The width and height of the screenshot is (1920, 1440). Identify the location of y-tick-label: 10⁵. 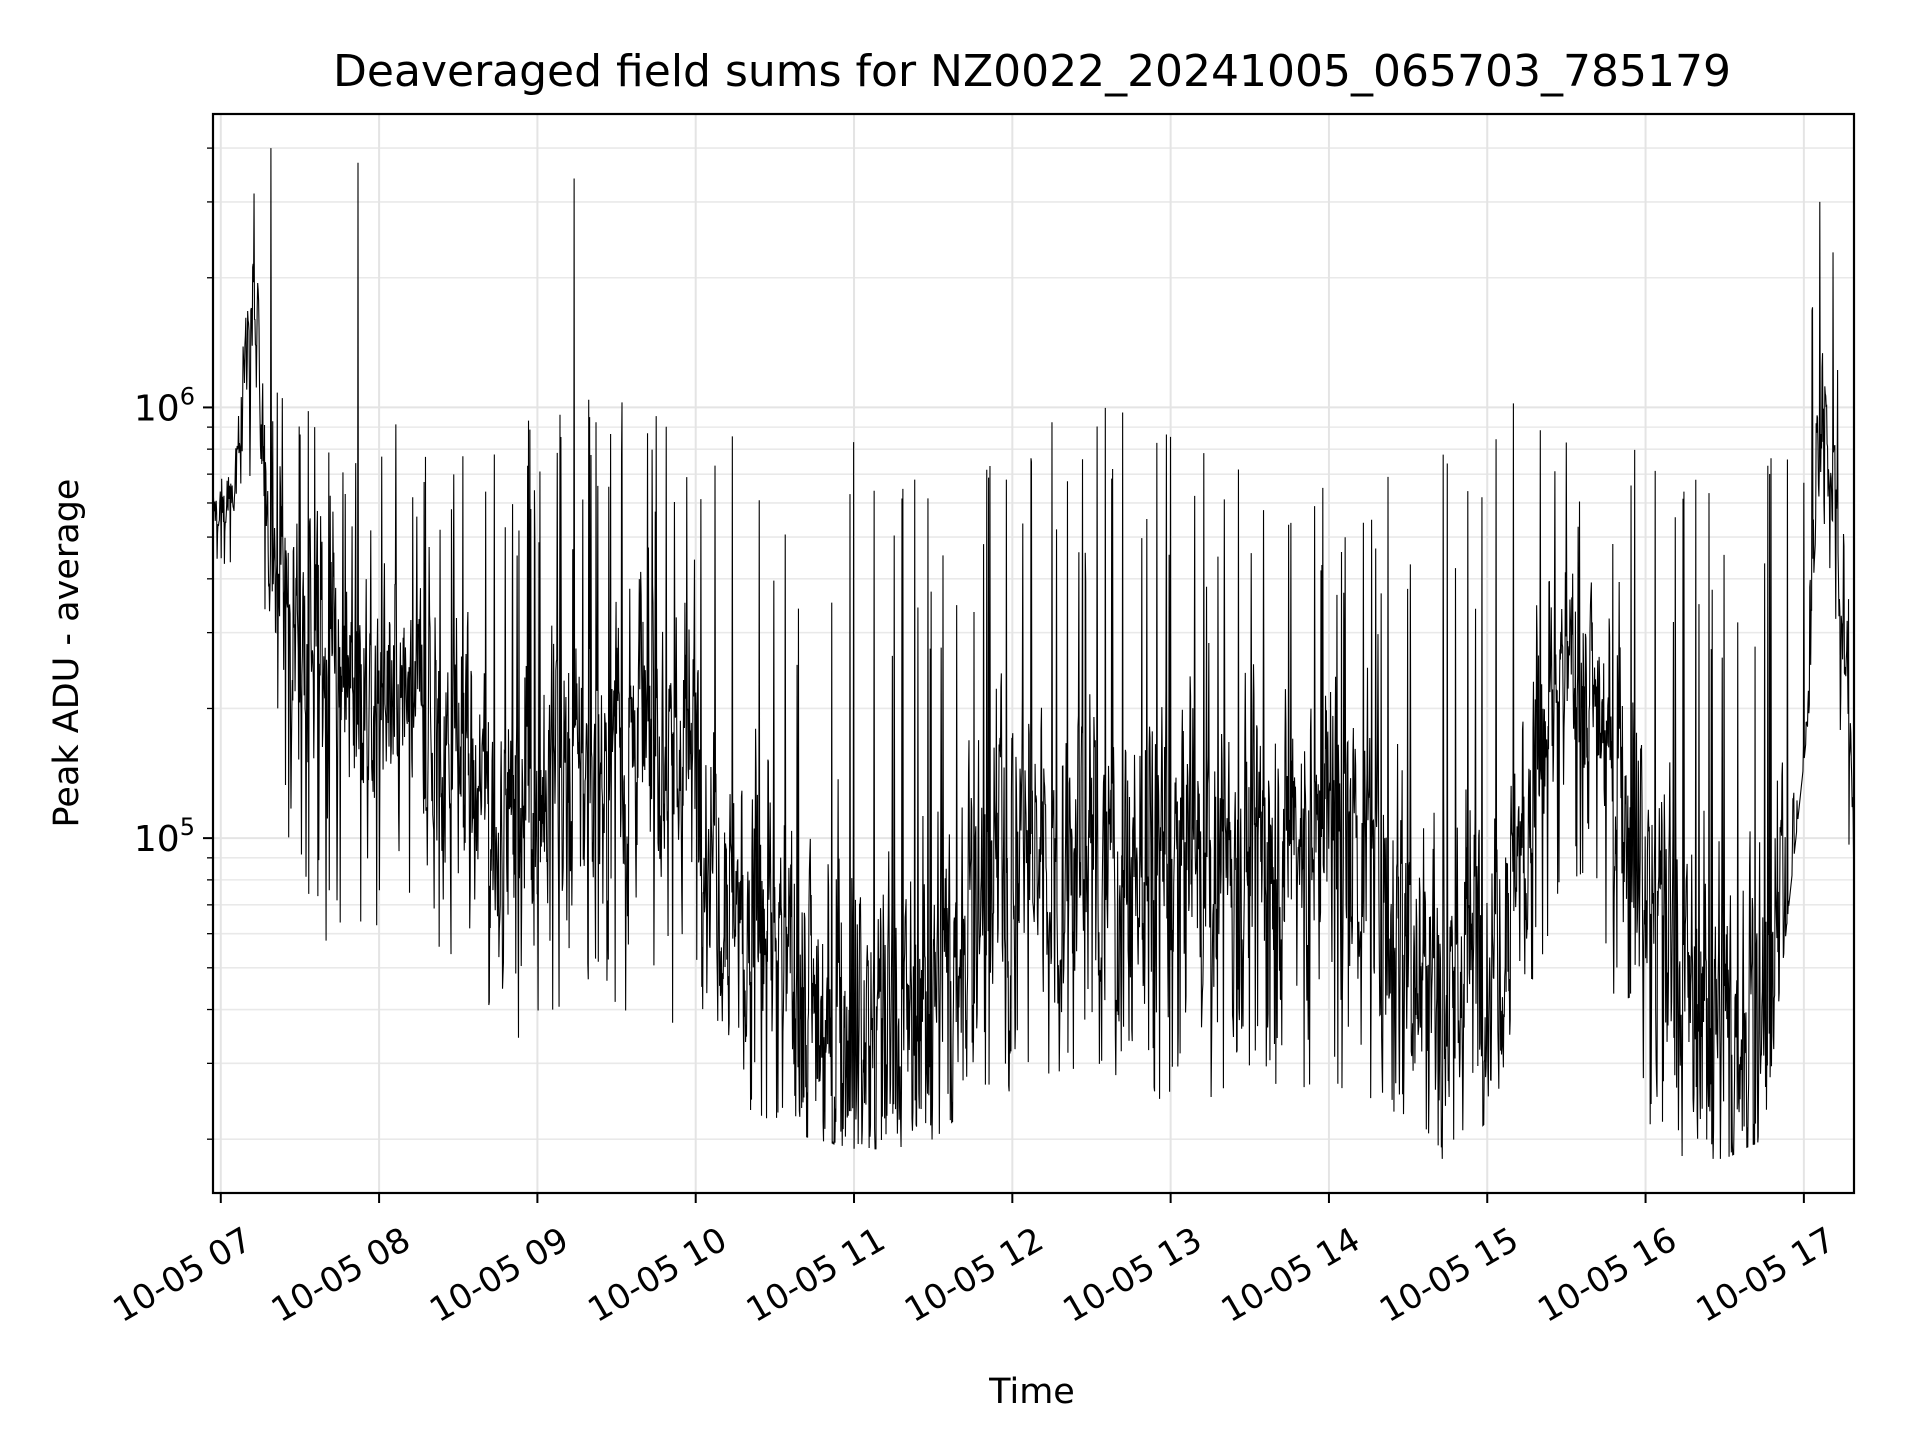
(164, 836).